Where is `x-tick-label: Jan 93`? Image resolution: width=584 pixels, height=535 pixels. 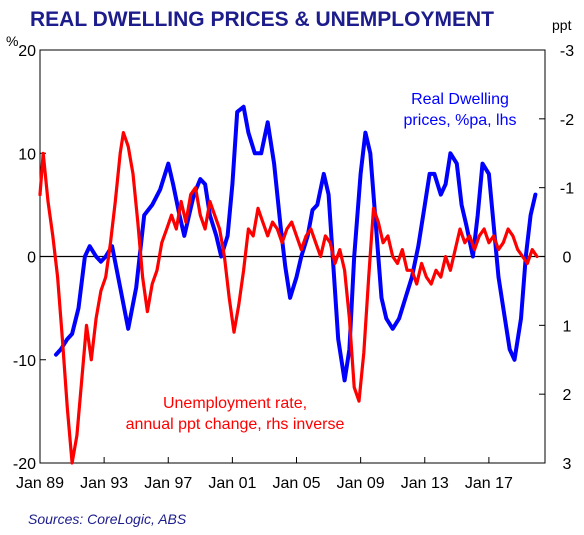
x-tick-label: Jan 93 is located at coordinates (104, 483).